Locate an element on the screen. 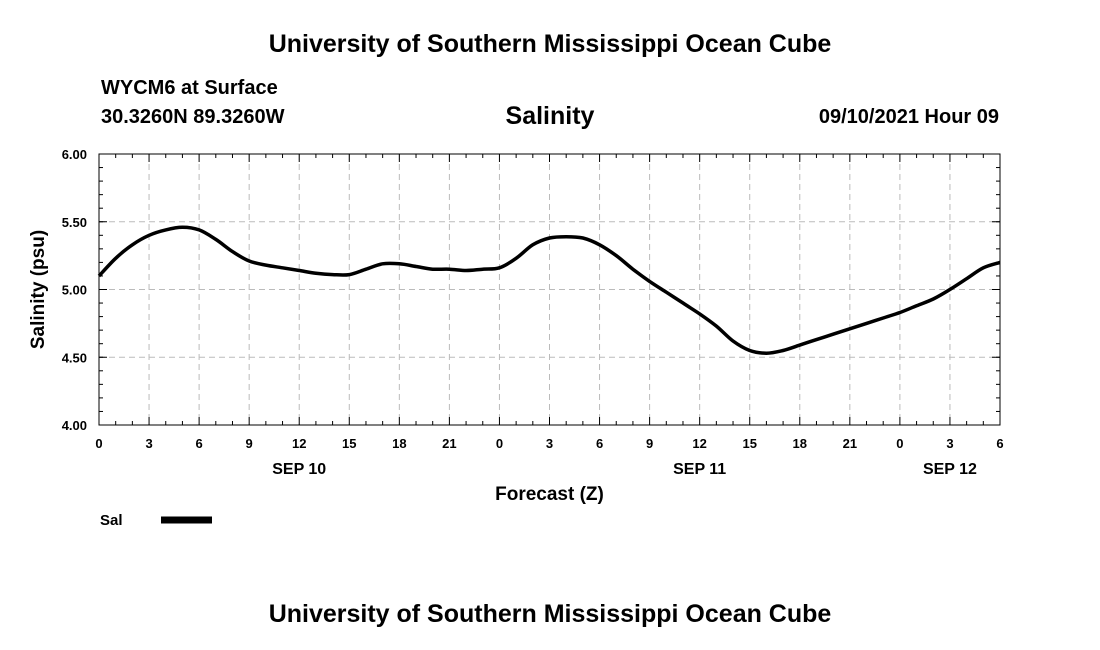 The width and height of the screenshot is (1100, 650). forecast-datetime: 09/10/2021 Hour 09 is located at coordinates (908, 117).